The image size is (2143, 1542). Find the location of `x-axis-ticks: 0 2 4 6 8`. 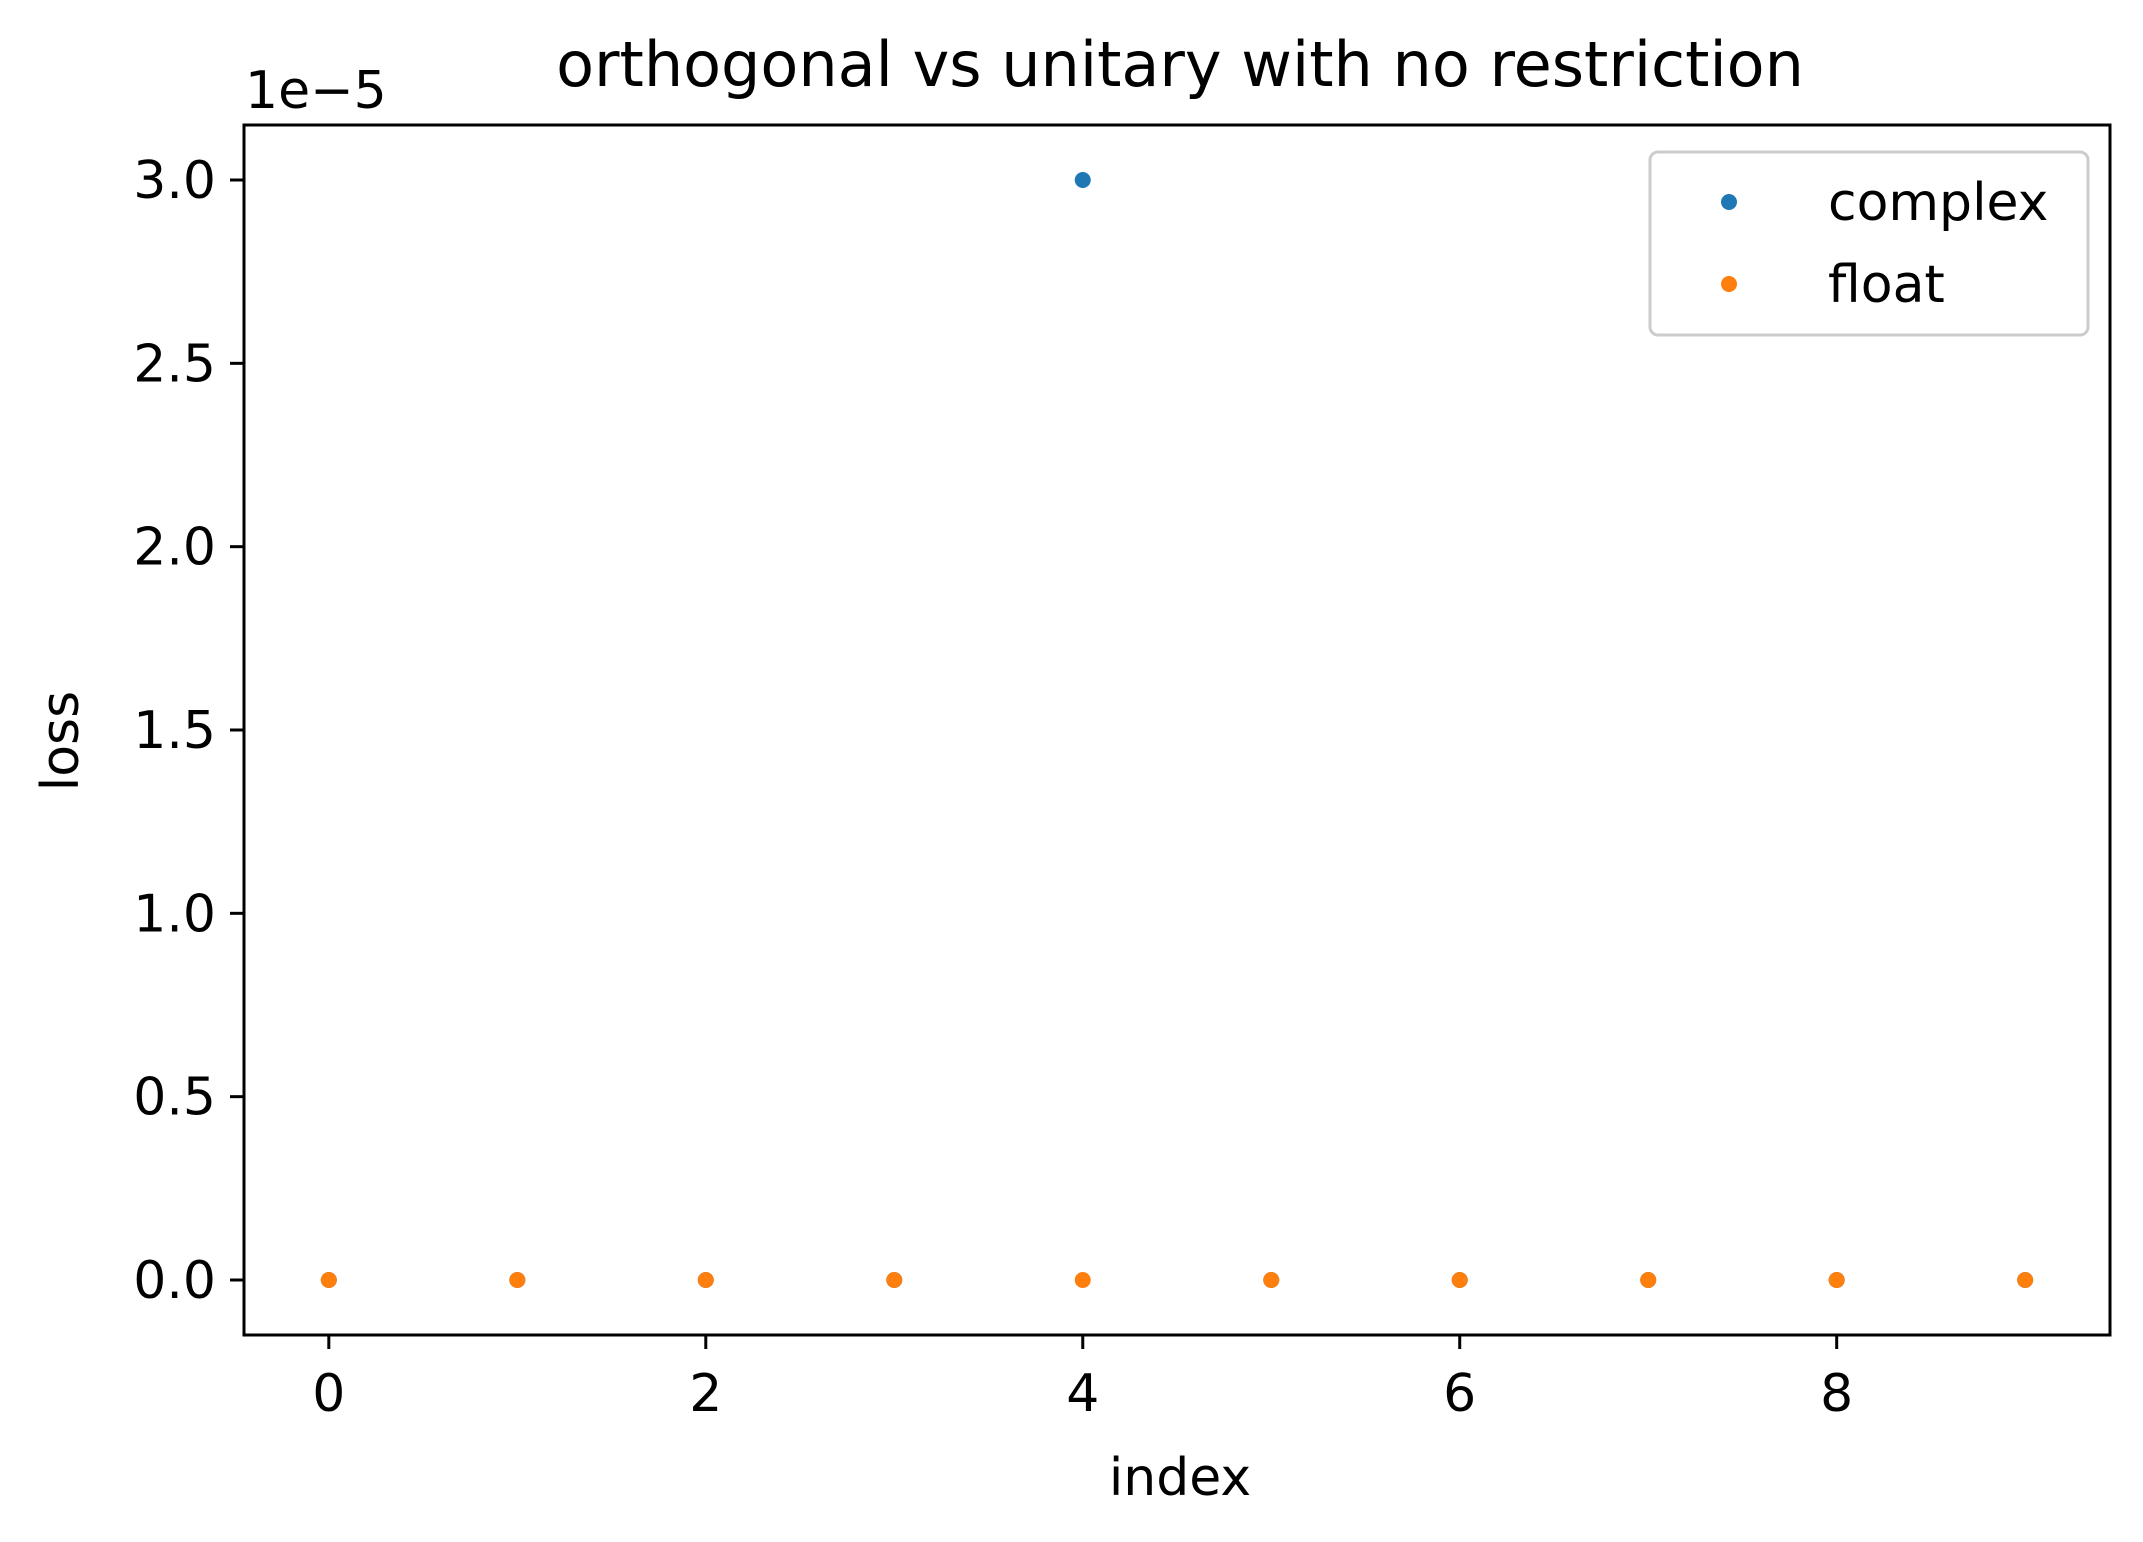

x-axis-ticks: 0 2 4 6 8 is located at coordinates (1082, 1379).